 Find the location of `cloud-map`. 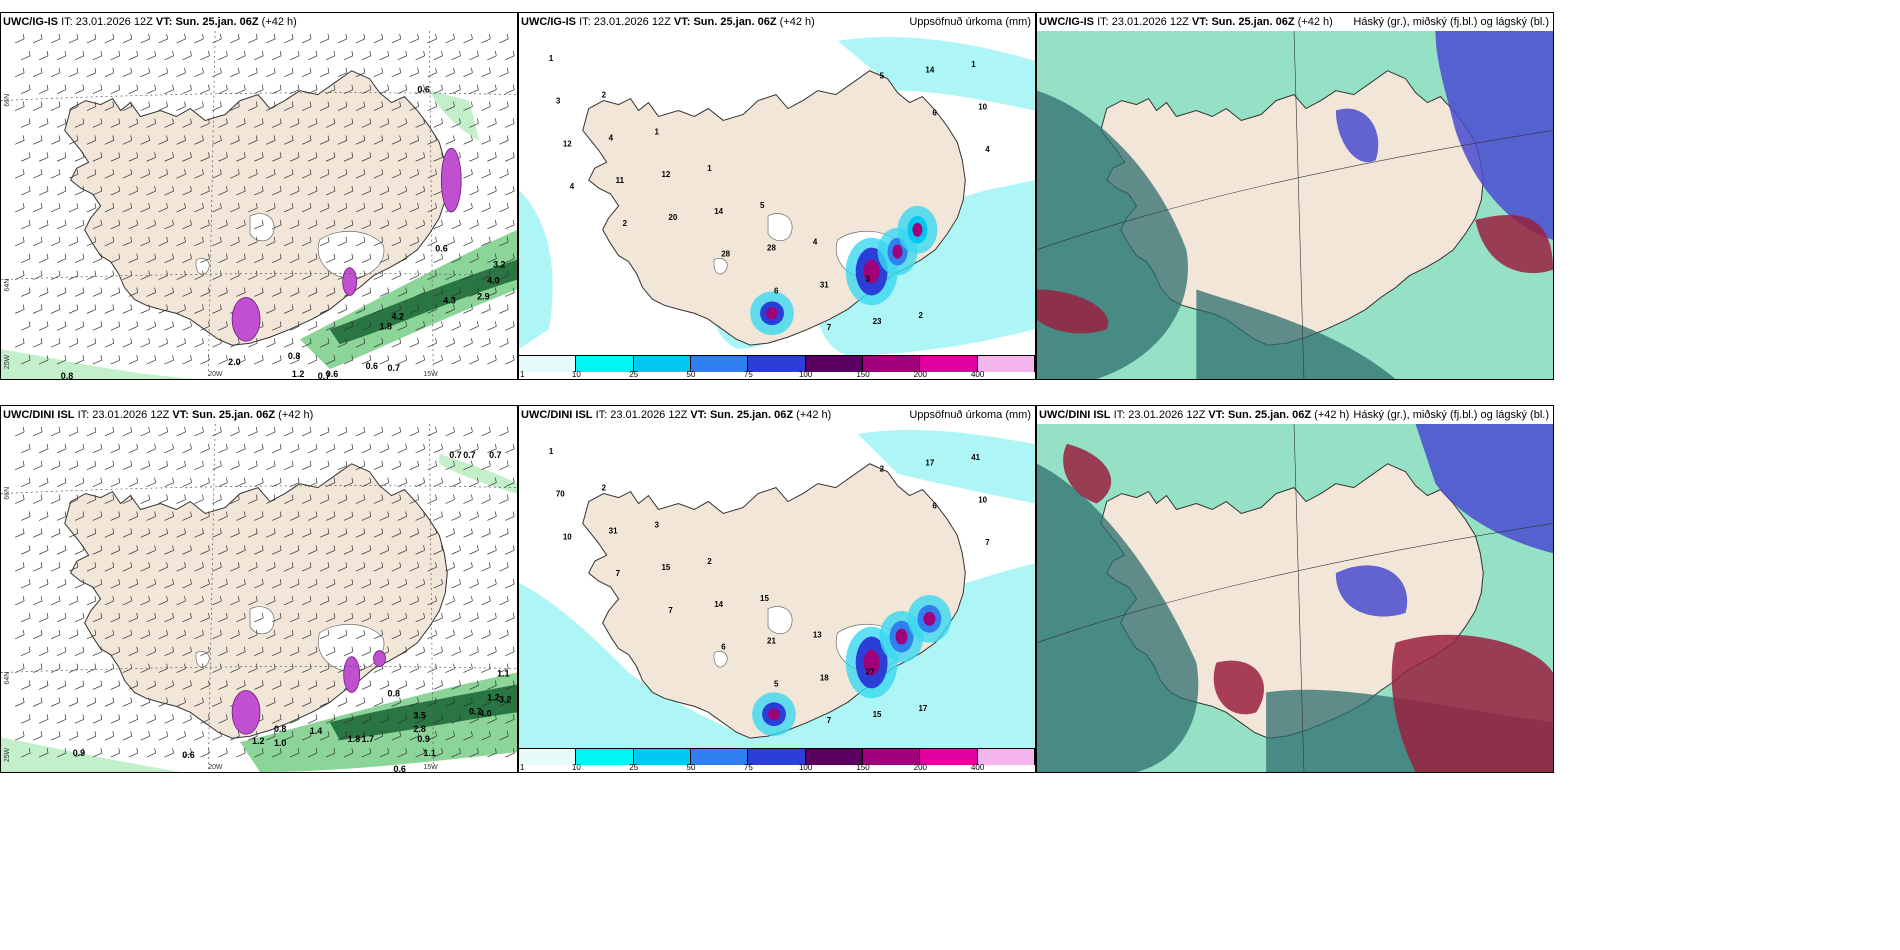

cloud-map is located at coordinates (1295, 598).